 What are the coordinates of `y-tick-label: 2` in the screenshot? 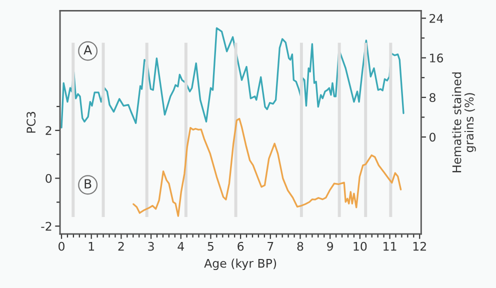 It's located at (49, 130).